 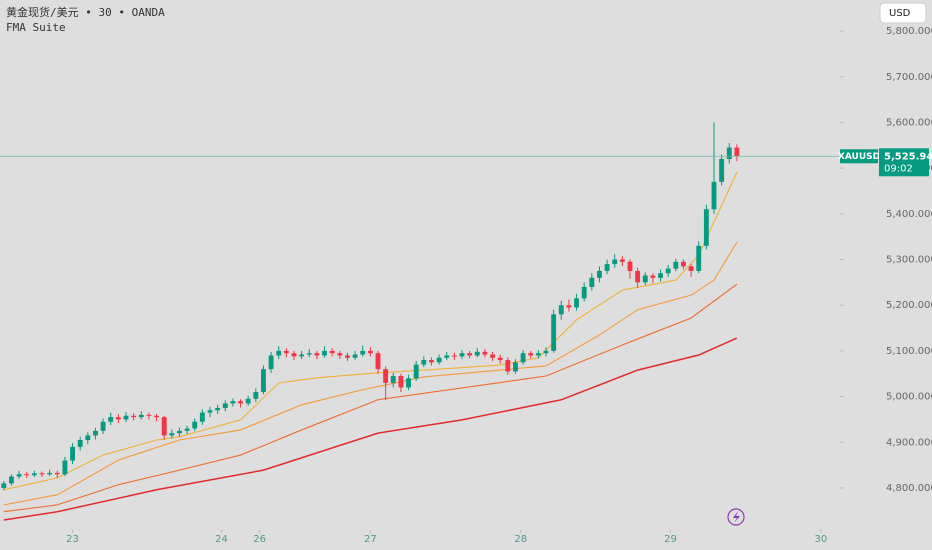 What do you see at coordinates (900, 13) in the screenshot?
I see `currency-label: USD` at bounding box center [900, 13].